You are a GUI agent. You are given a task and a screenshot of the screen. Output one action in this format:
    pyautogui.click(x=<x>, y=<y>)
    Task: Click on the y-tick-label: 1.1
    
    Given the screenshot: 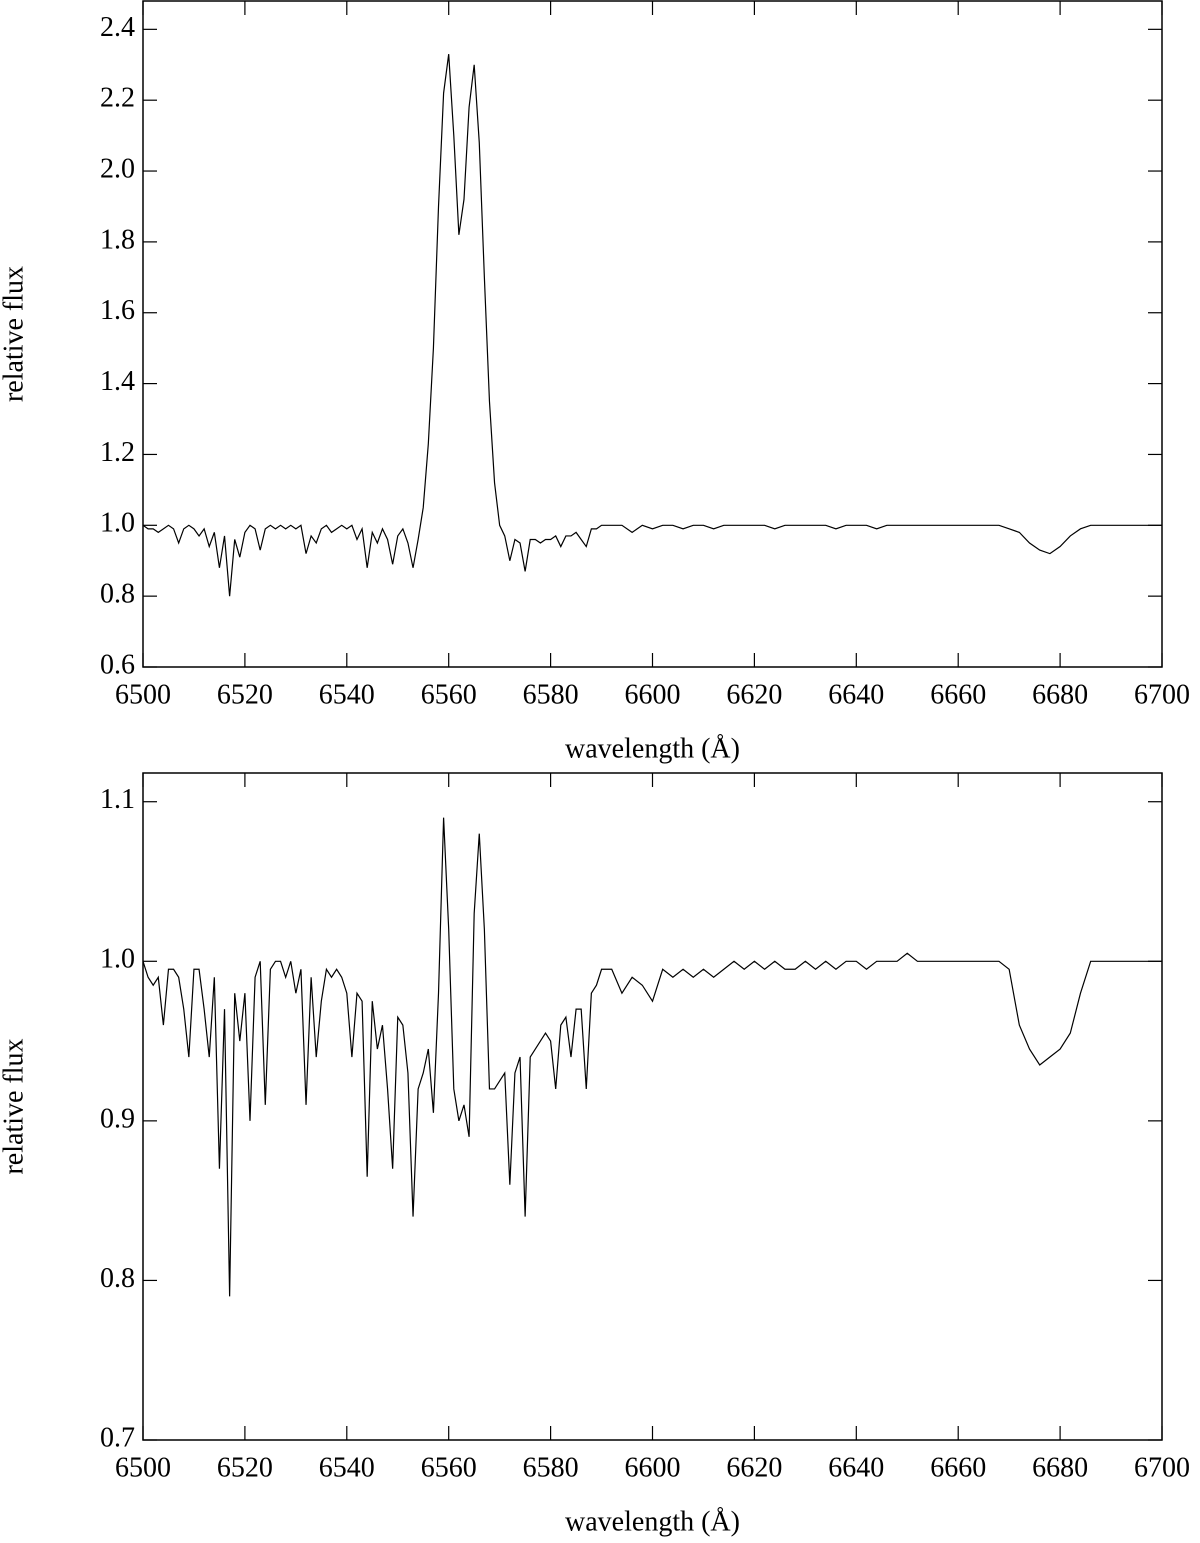 What is the action you would take?
    pyautogui.click(x=117, y=799)
    